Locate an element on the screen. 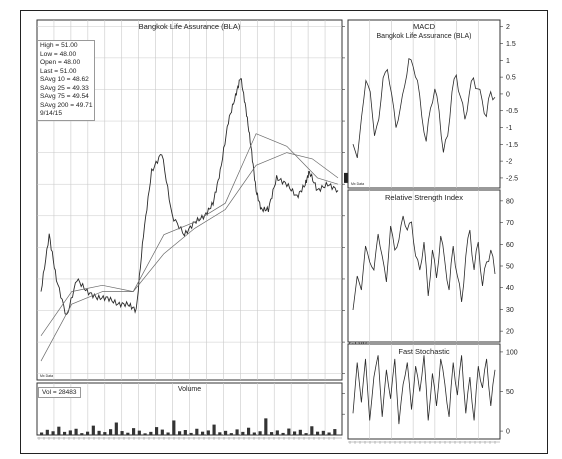 This screenshot has height=459, width=562. macd-panel is located at coordinates (424, 104).